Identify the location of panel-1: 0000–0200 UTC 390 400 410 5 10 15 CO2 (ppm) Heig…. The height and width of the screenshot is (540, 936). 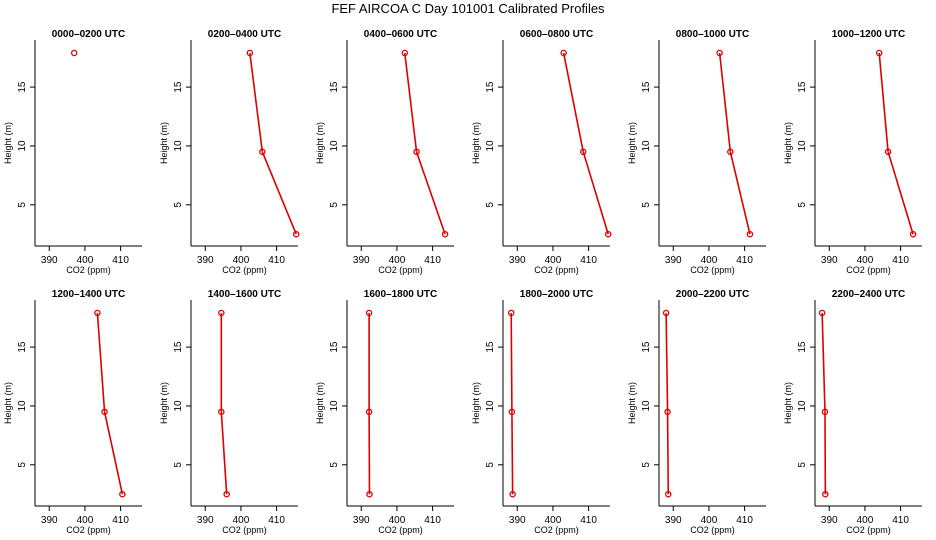
(72, 152).